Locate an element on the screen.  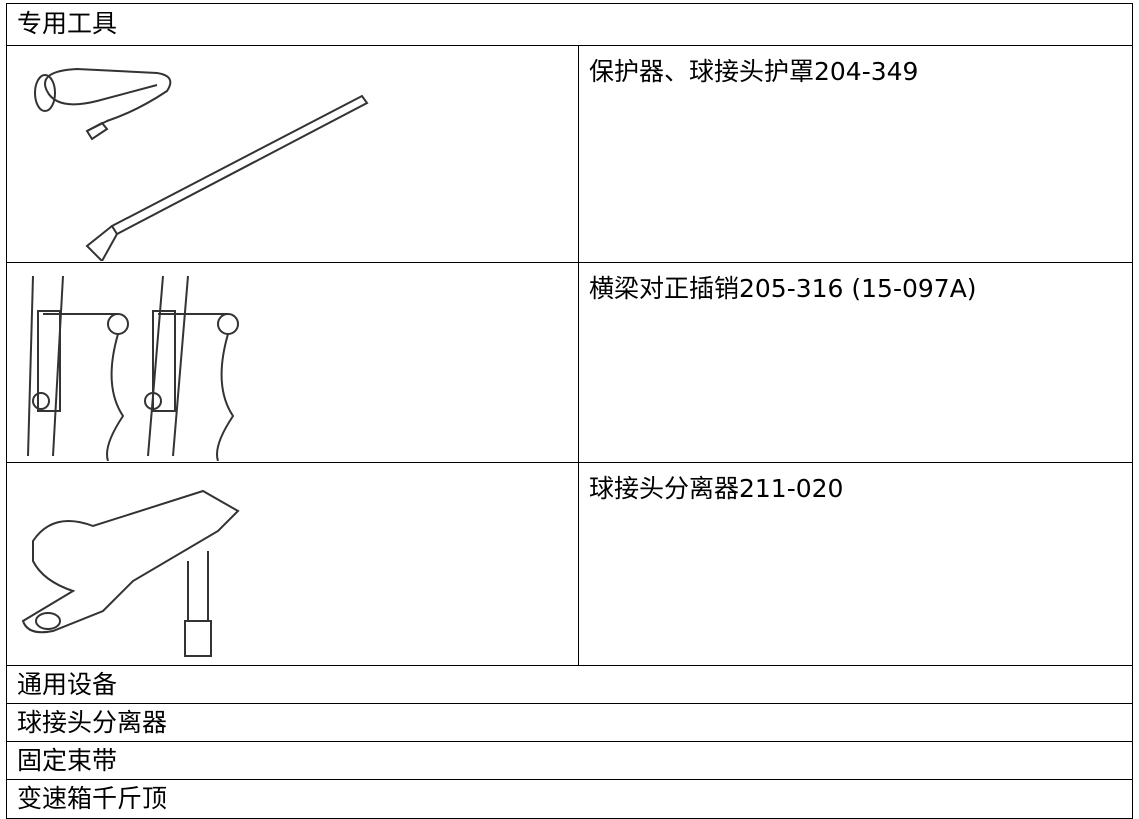
tool-label: 保护器、球接头护罩204-349 is located at coordinates (855, 154).